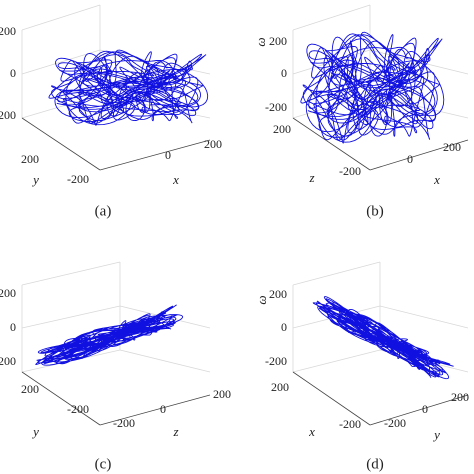  I want to click on caption: (c), so click(103, 464).